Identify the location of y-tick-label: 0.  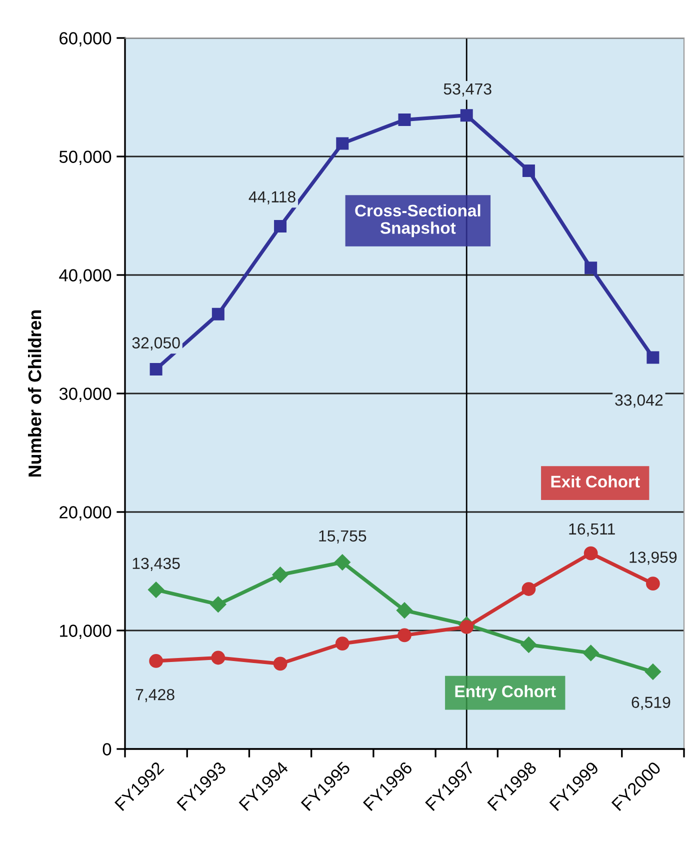
(107, 749).